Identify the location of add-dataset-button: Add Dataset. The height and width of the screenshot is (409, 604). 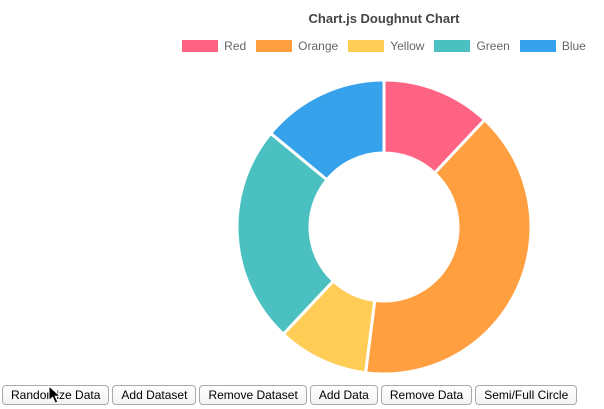
(154, 395).